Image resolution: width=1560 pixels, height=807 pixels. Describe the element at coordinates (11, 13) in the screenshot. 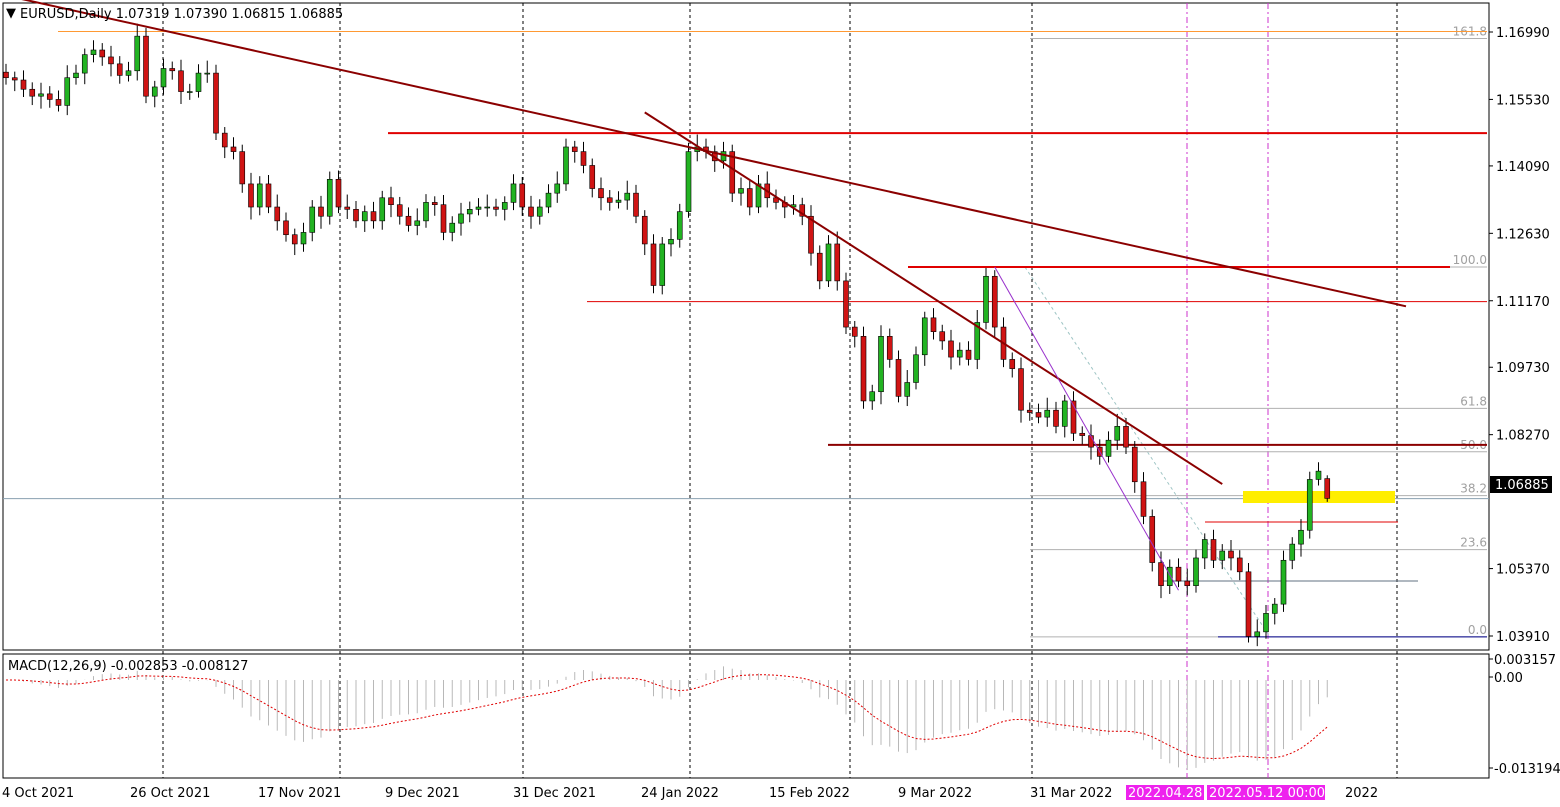

I see `header-menu-arrow: ▼` at that location.